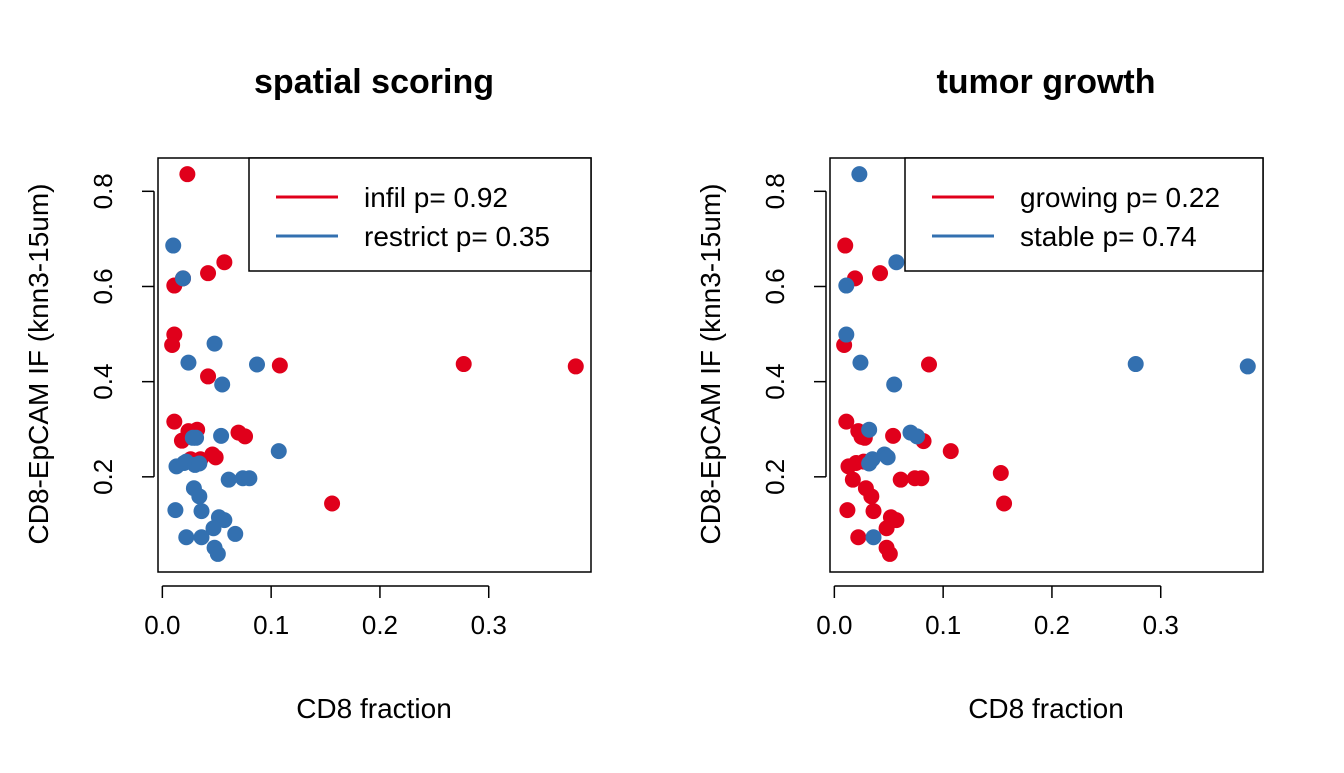  I want to click on legend-label-growing: growing p= 0.22, so click(1120, 197).